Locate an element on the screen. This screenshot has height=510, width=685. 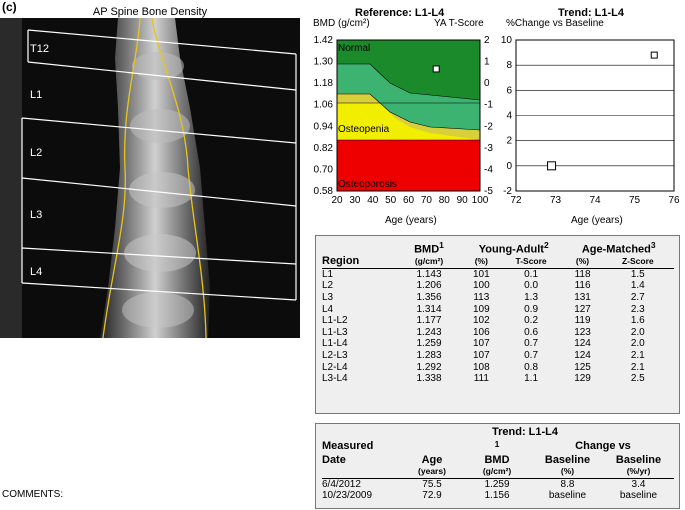
reference-right-tick: 1 is located at coordinates (487, 62).